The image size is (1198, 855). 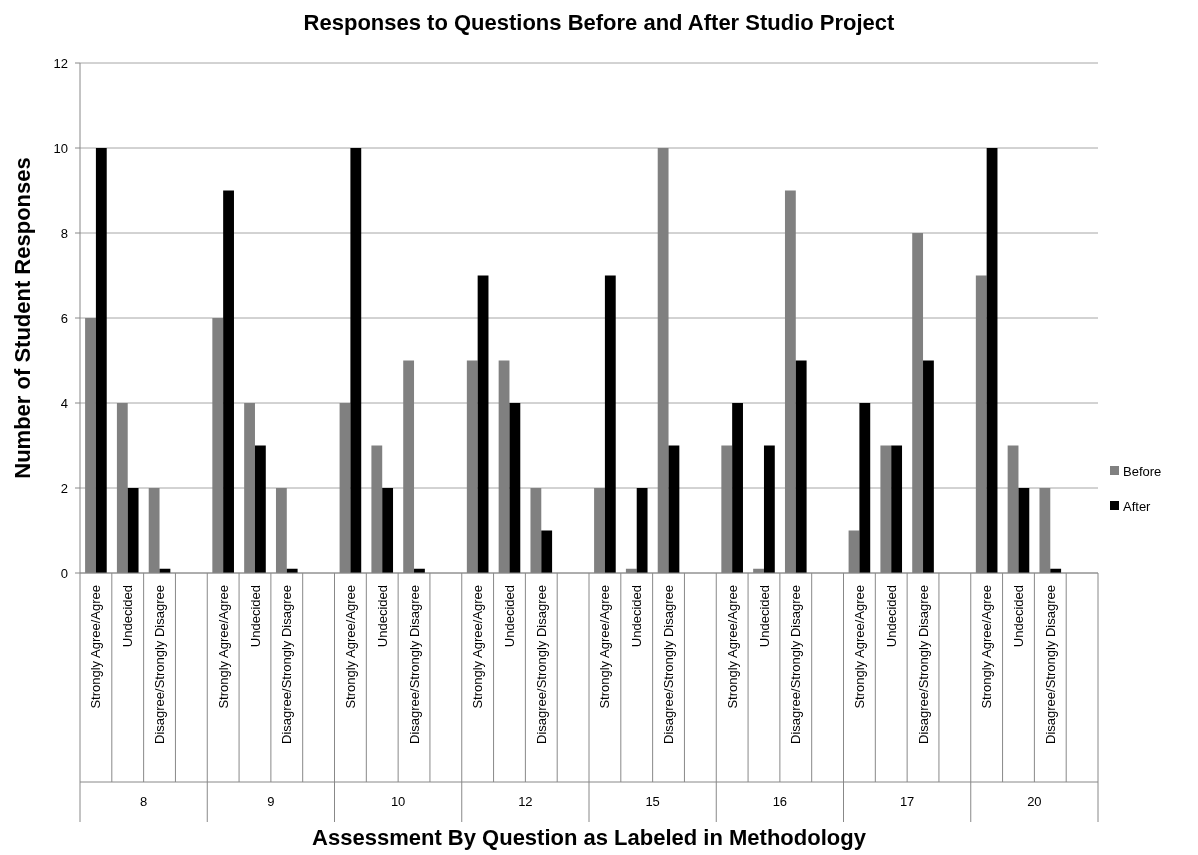 What do you see at coordinates (64, 488) in the screenshot?
I see `y-tick-label: 2` at bounding box center [64, 488].